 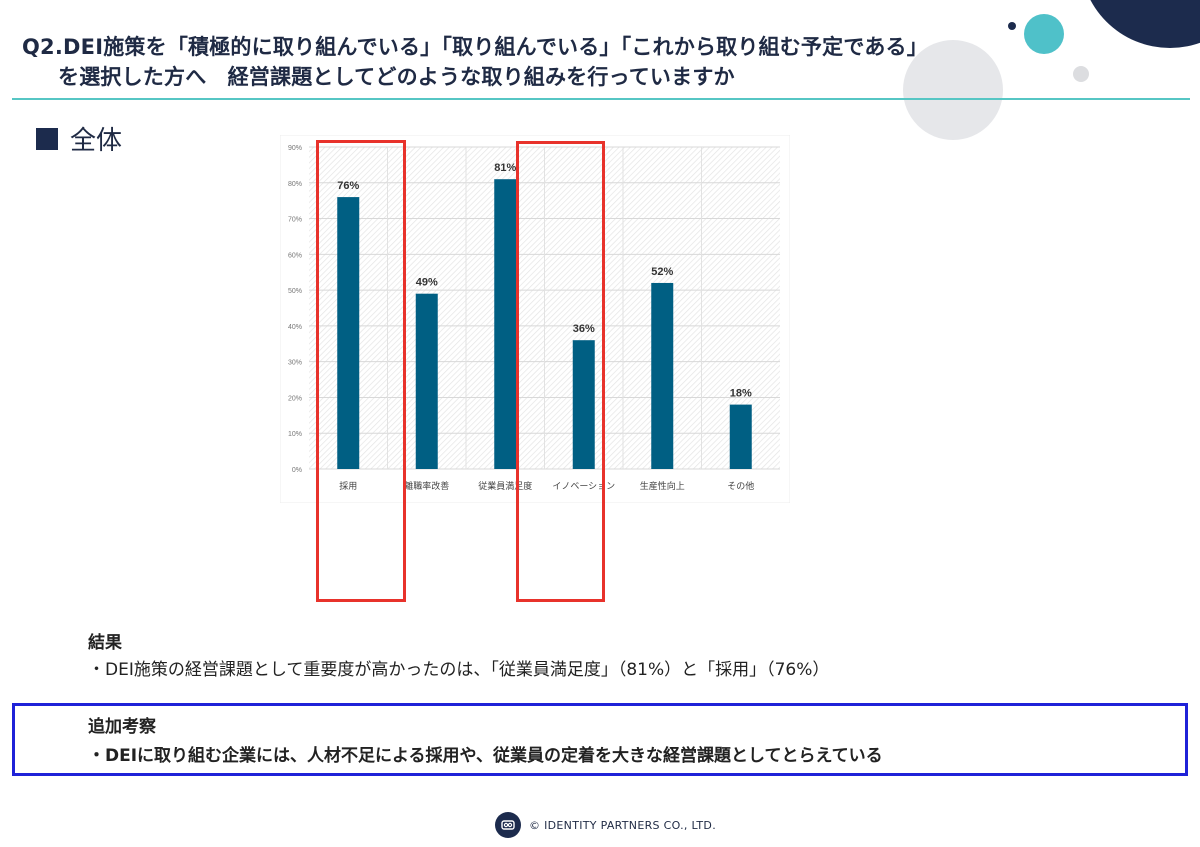 I want to click on y-tick-label: 50%, so click(x=295, y=291).